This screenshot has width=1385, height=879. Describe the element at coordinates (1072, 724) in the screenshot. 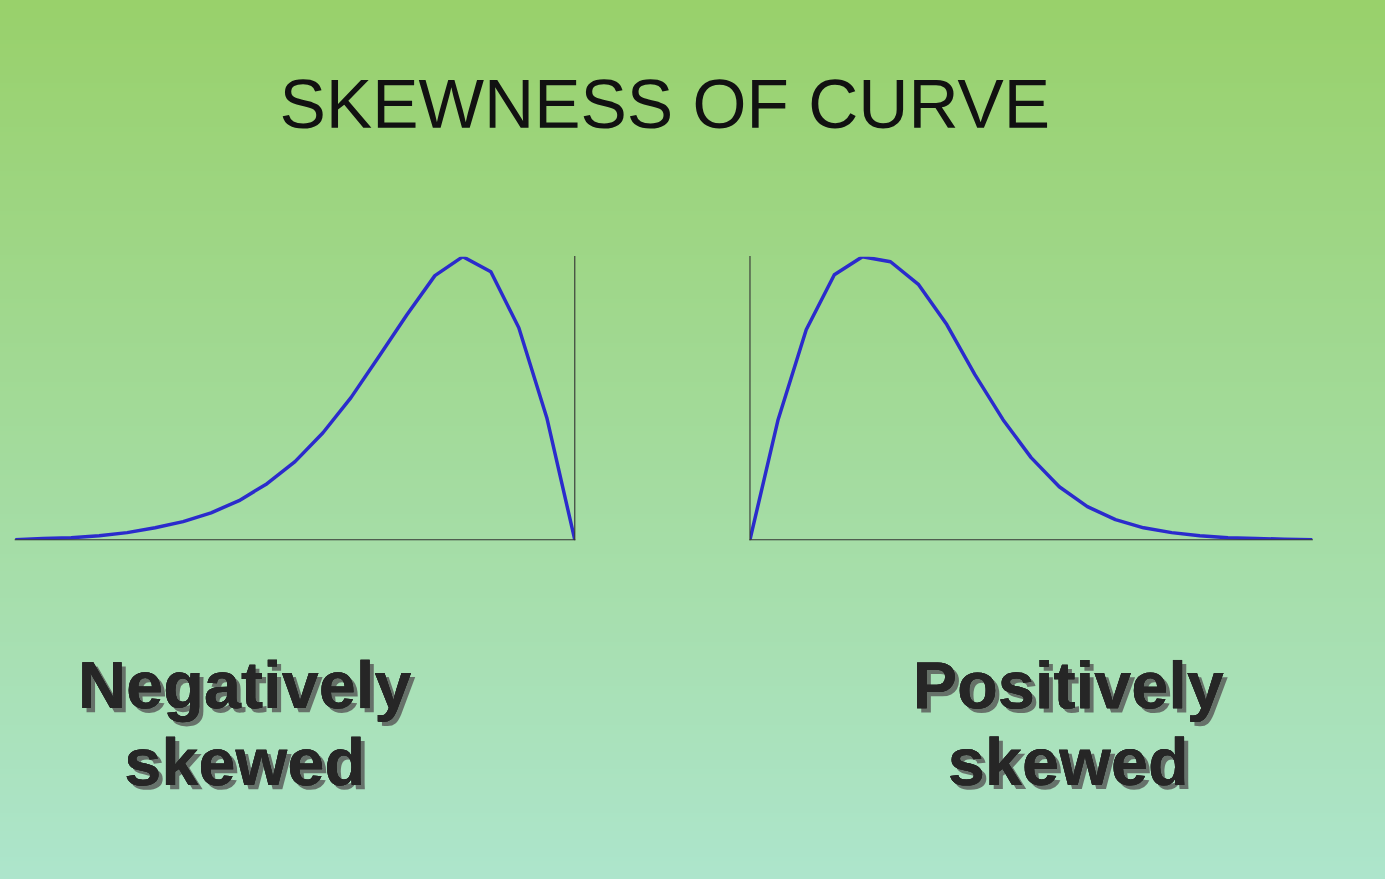

I see `x-axis-title: Positively skewed` at that location.